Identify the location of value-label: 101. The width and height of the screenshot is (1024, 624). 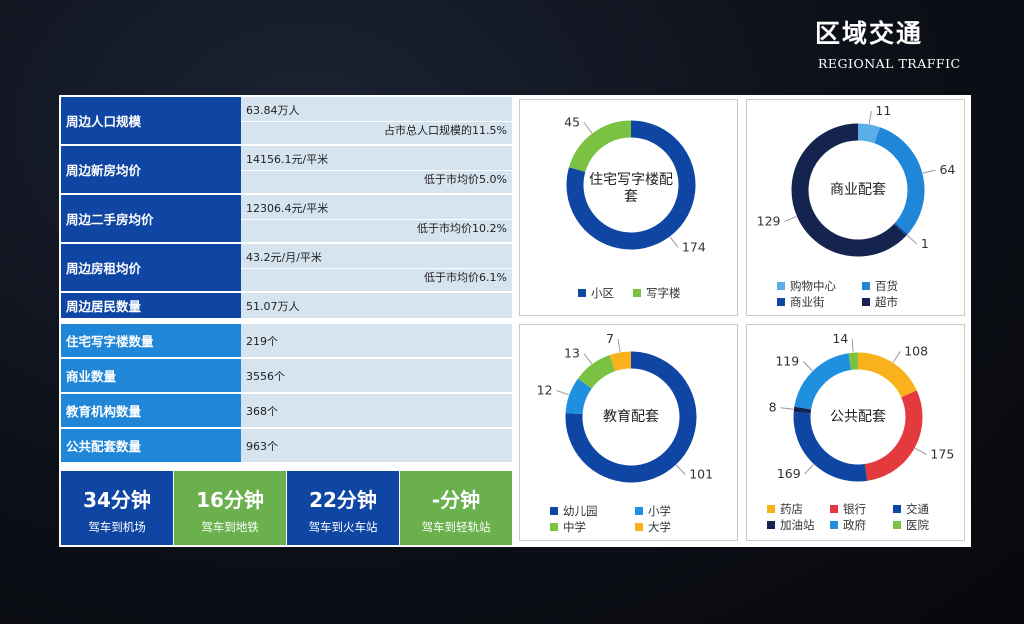
(701, 473).